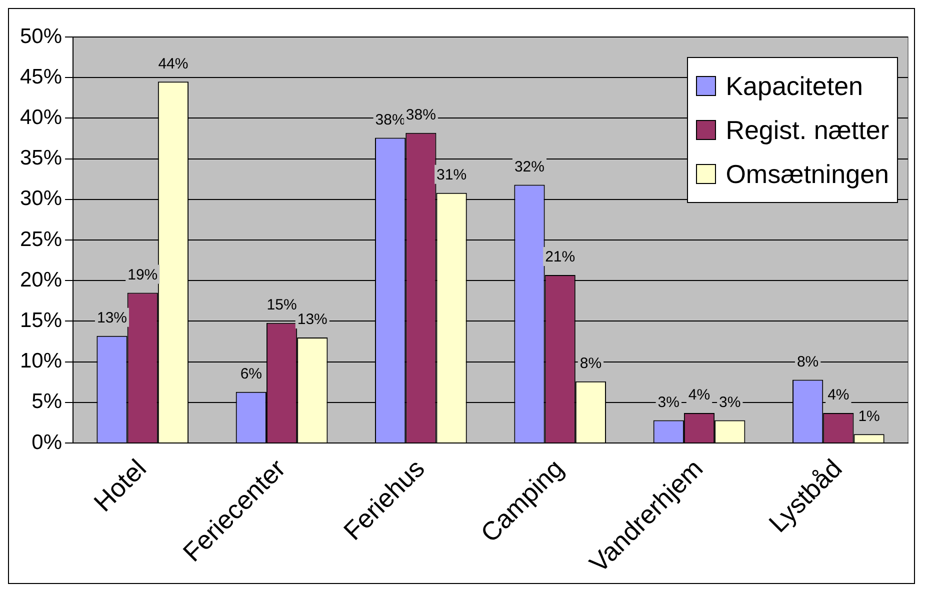  Describe the element at coordinates (41, 198) in the screenshot. I see `y-tick-label: 30%` at that location.